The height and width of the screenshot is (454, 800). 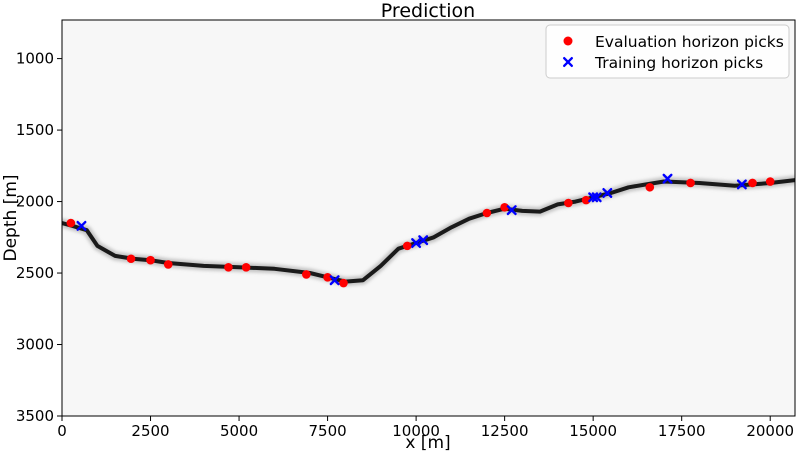 I want to click on x-tick-label: 2500, so click(x=150, y=431).